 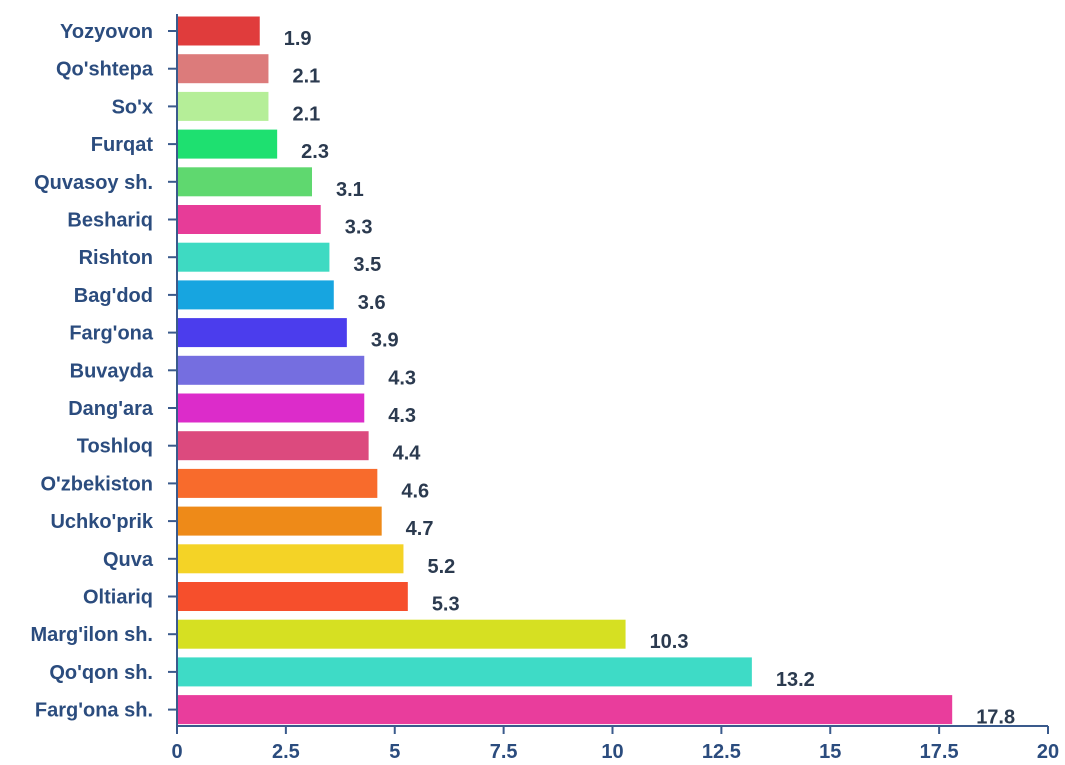 I want to click on category-label: Oltiariq, so click(x=118, y=598).